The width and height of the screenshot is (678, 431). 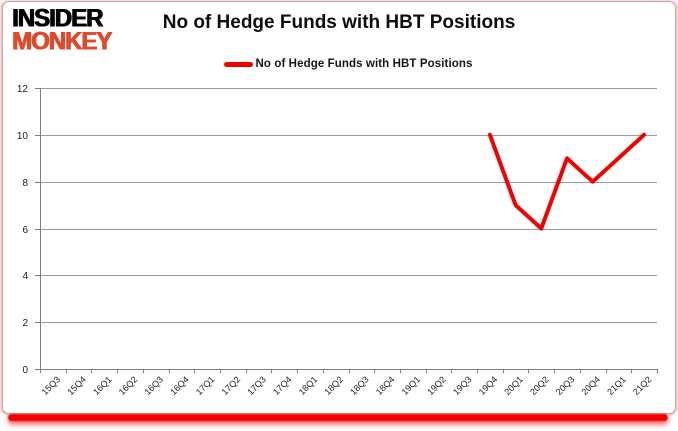 I want to click on svg-text: 18Q3, so click(x=359, y=385).